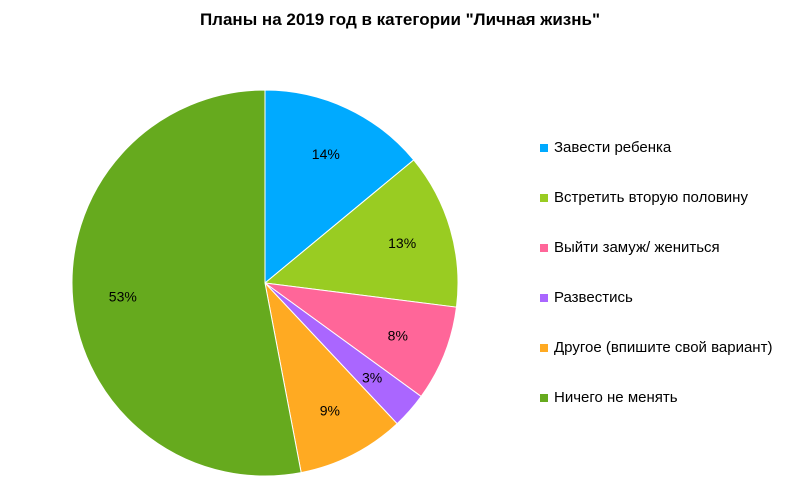  Describe the element at coordinates (398, 336) in the screenshot. I see `slice-value-label-3: 8%` at that location.